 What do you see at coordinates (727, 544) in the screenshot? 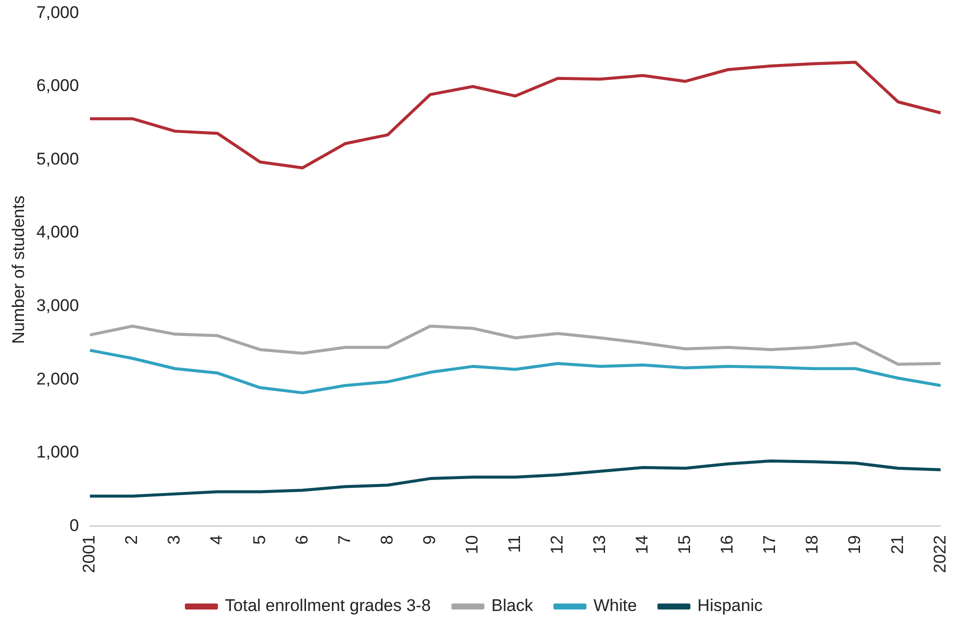
I see `x-tick-label: 16` at bounding box center [727, 544].